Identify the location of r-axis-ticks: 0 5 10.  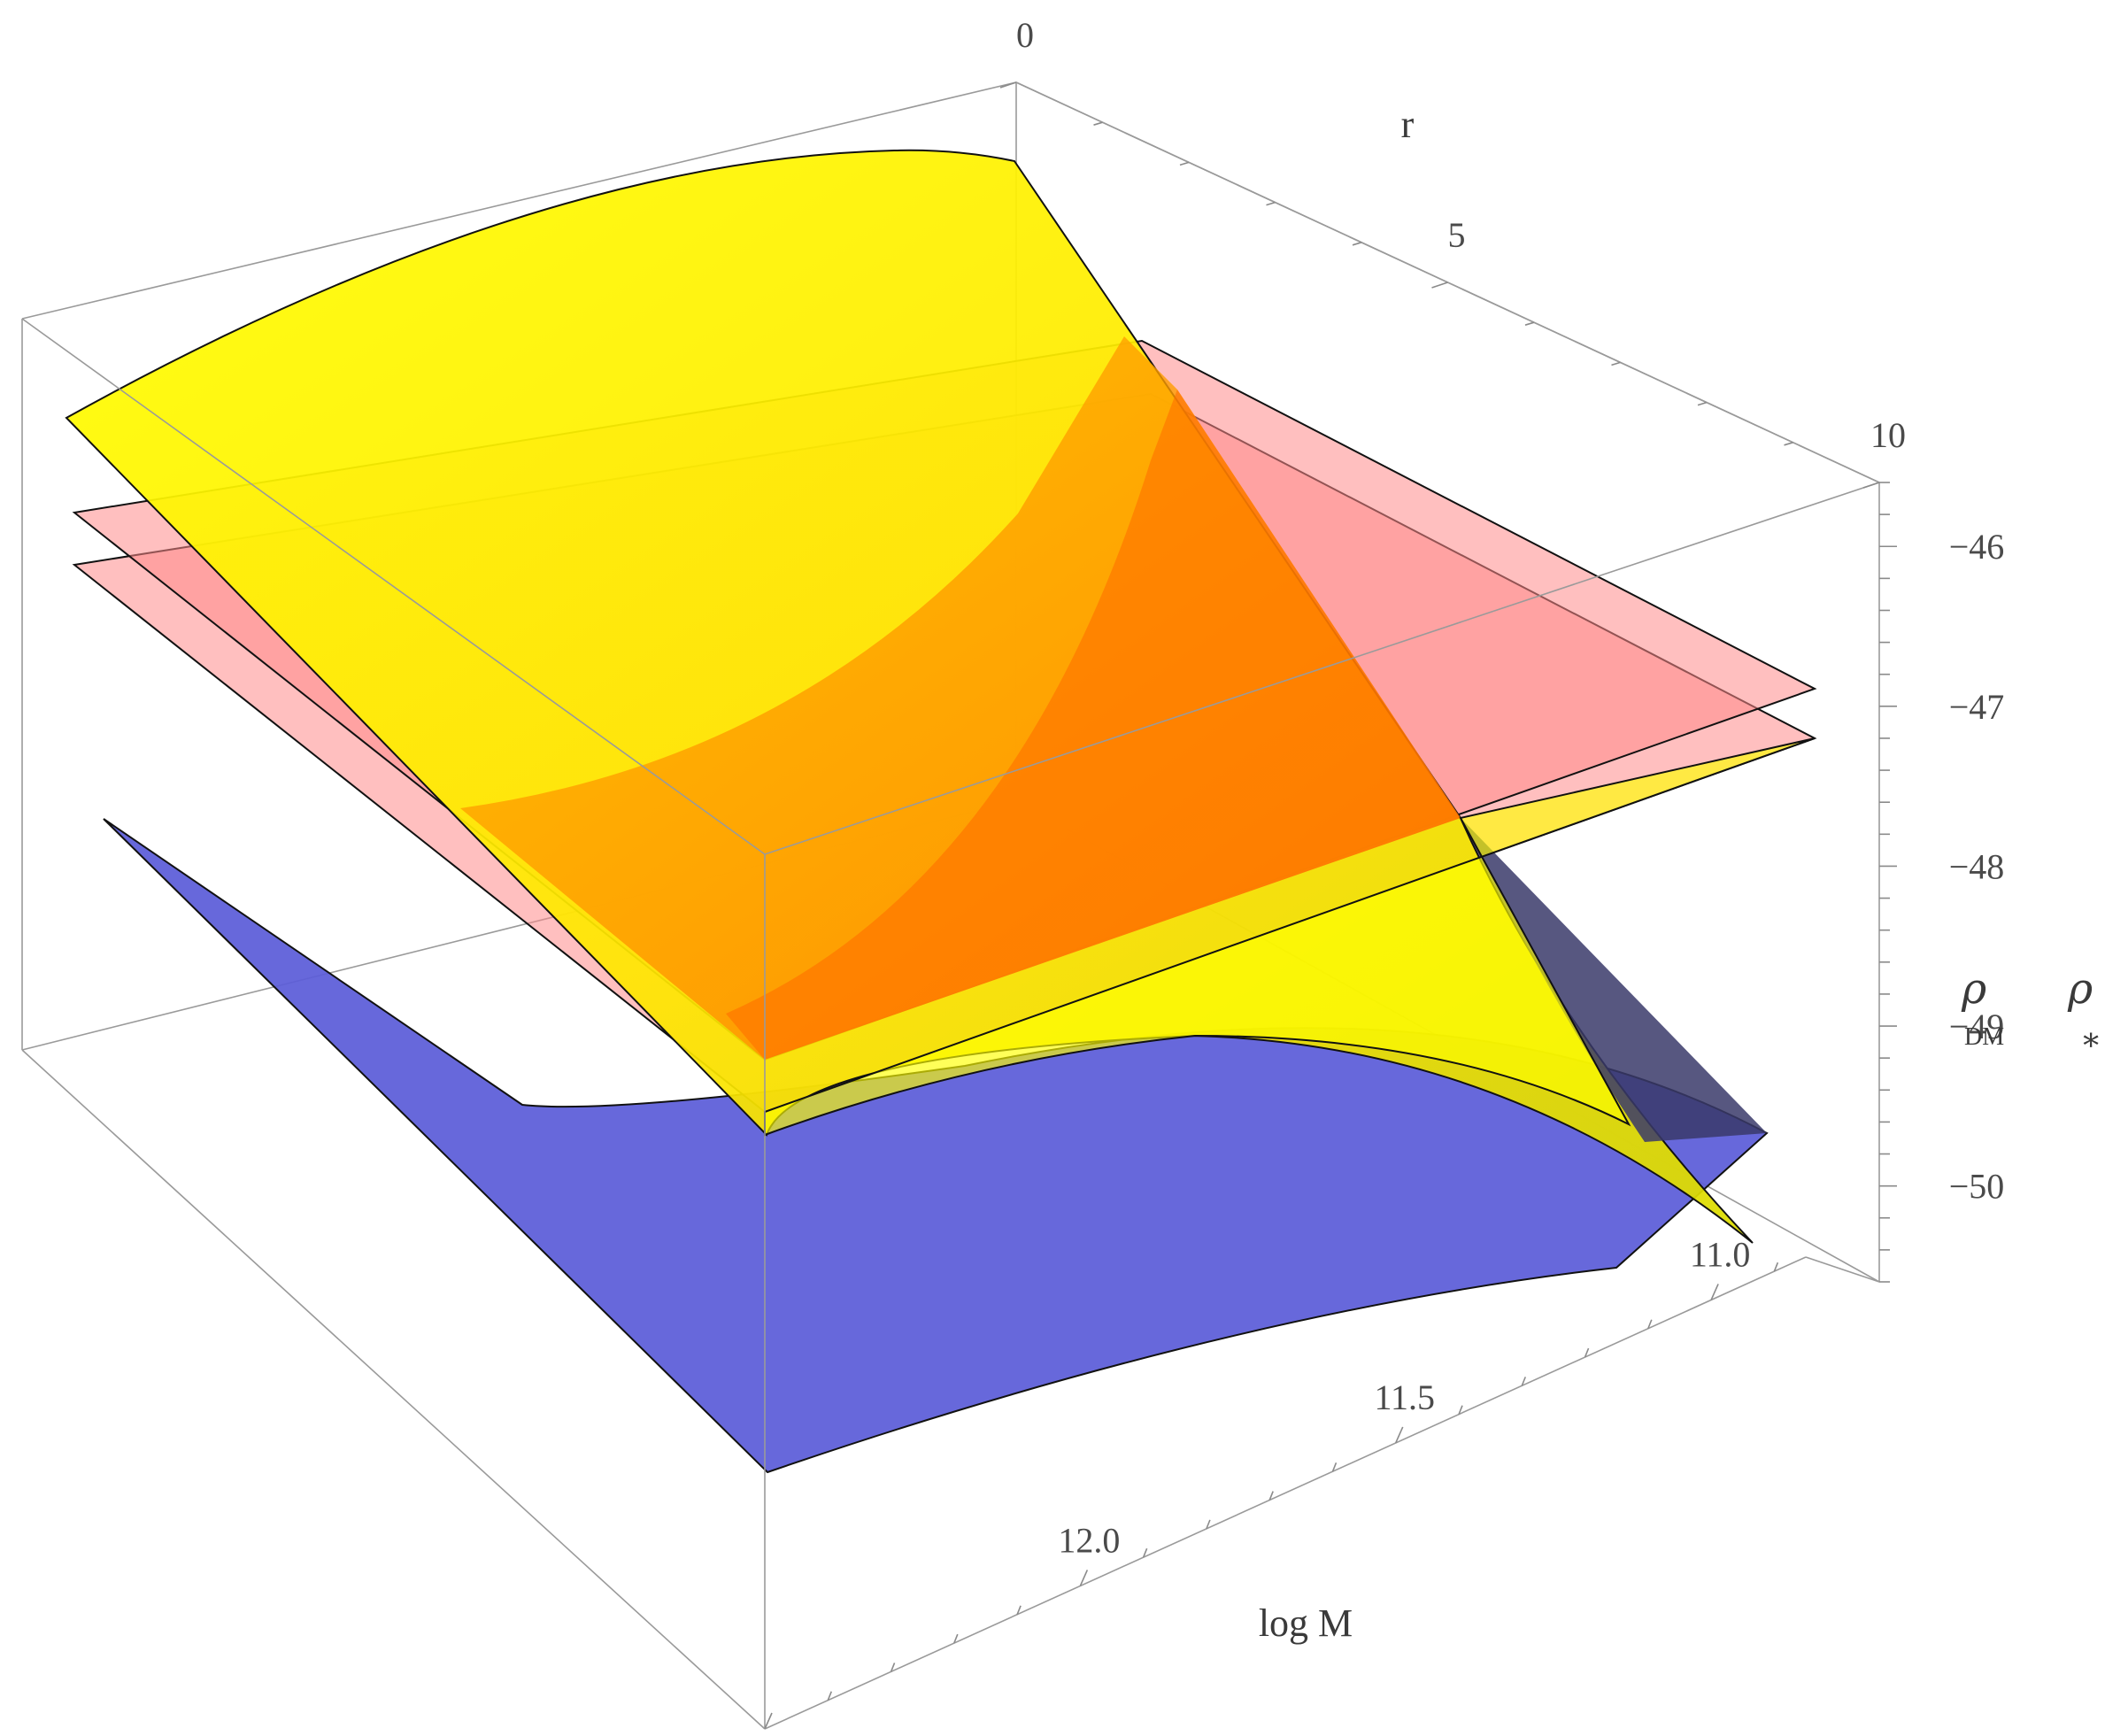
(1452, 252).